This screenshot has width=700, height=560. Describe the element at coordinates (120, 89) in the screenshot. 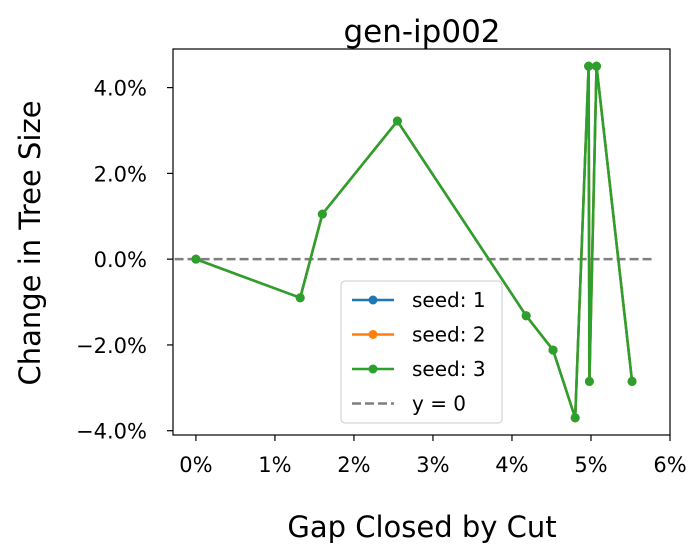

I see `y-tick-label: 4.0%` at that location.